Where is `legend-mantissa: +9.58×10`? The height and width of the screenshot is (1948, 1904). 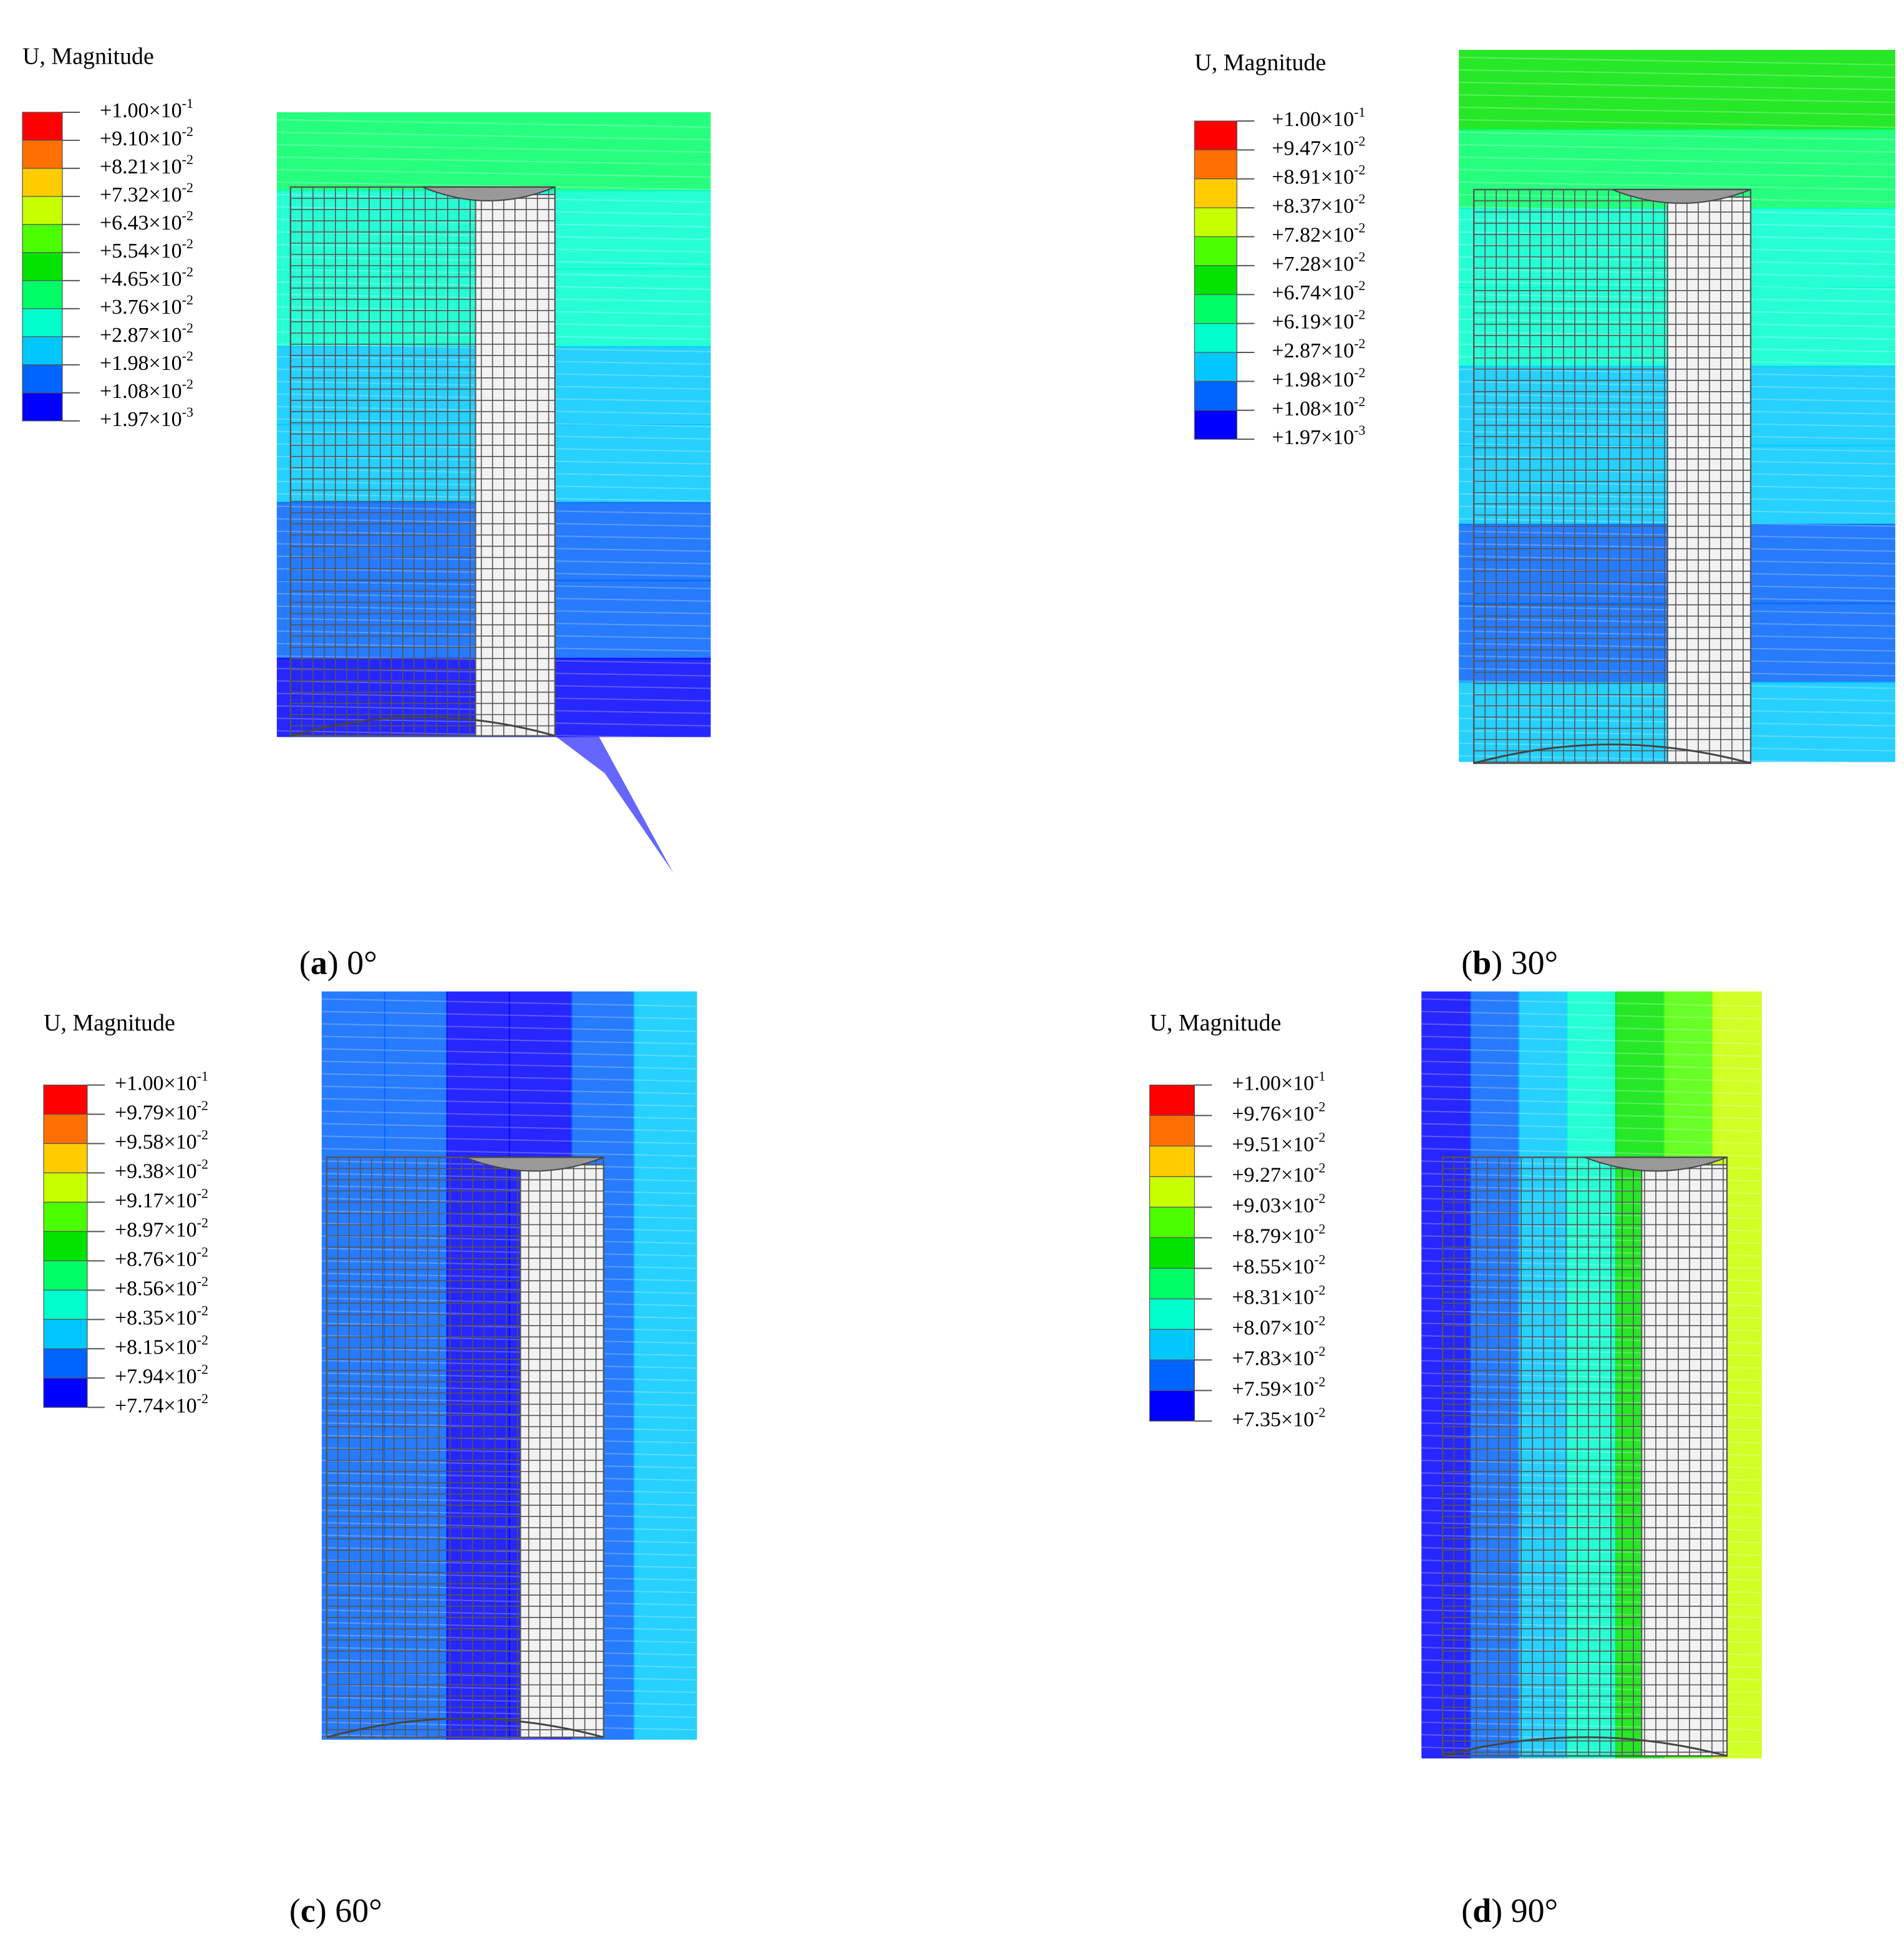 legend-mantissa: +9.58×10 is located at coordinates (156, 1141).